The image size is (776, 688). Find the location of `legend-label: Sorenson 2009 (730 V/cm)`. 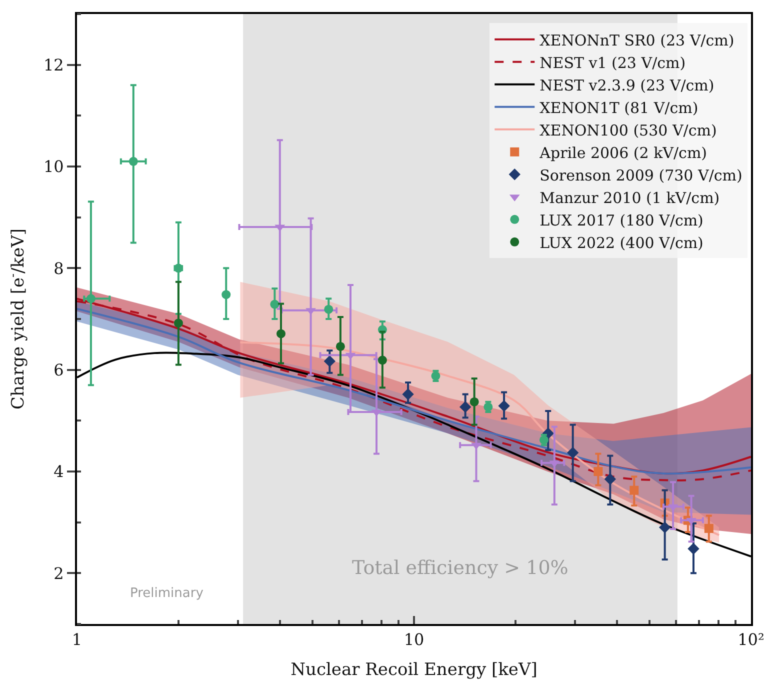

legend-label: Sorenson 2009 (730 V/cm) is located at coordinates (641, 175).